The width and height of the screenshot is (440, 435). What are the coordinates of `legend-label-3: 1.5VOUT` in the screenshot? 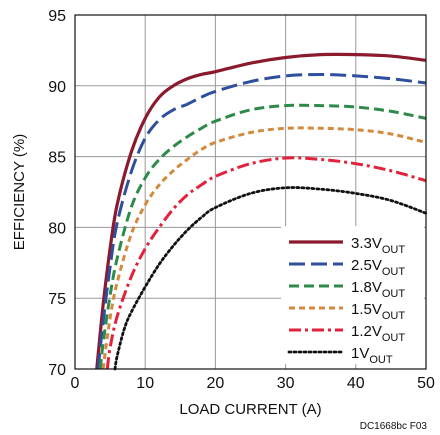 It's located at (378, 311).